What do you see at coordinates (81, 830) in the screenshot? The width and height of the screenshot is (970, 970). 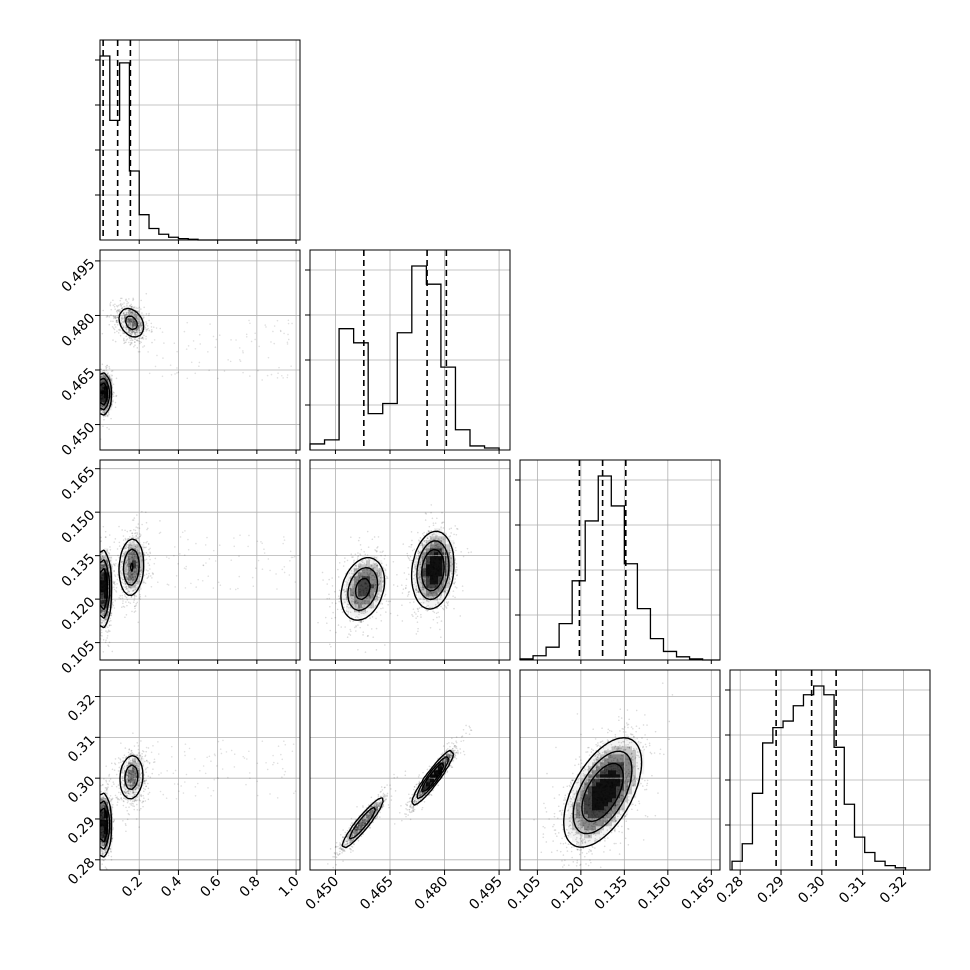 I see `y-tick-label: 0.29` at bounding box center [81, 830].